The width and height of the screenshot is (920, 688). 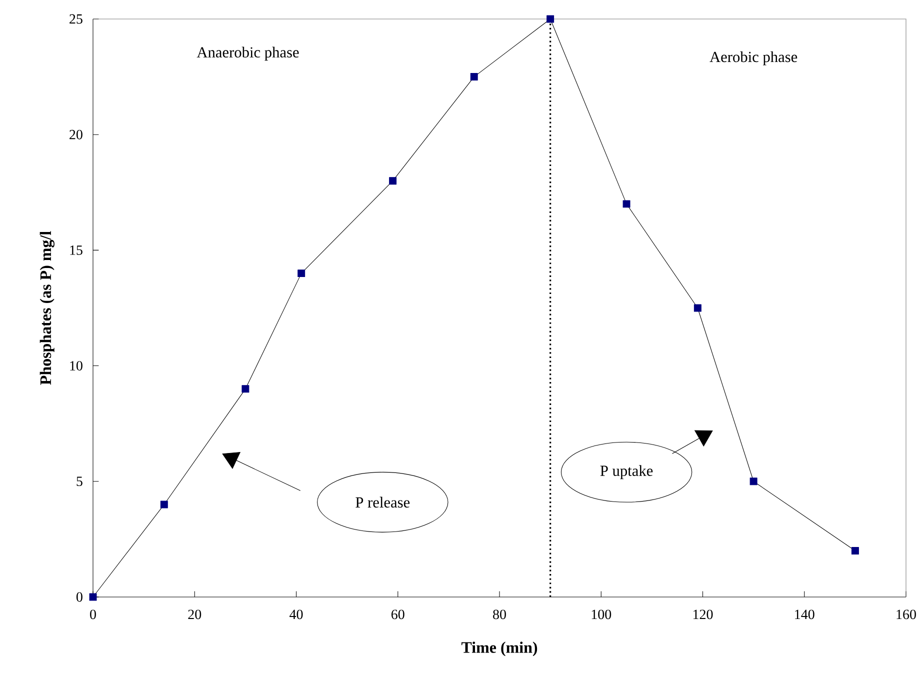 I want to click on y-tick-label: 5, so click(x=79, y=481).